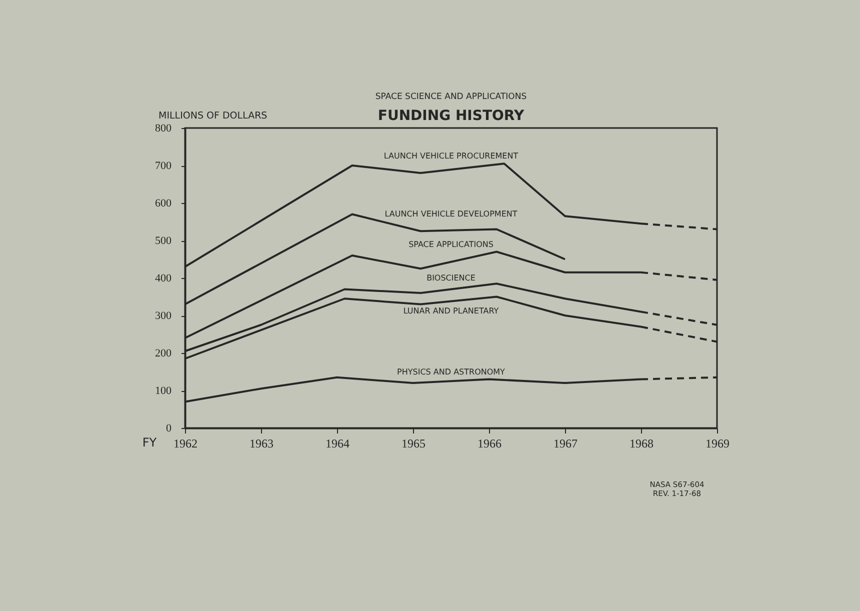 The width and height of the screenshot is (860, 611). I want to click on x-axis-title: FY, so click(150, 443).